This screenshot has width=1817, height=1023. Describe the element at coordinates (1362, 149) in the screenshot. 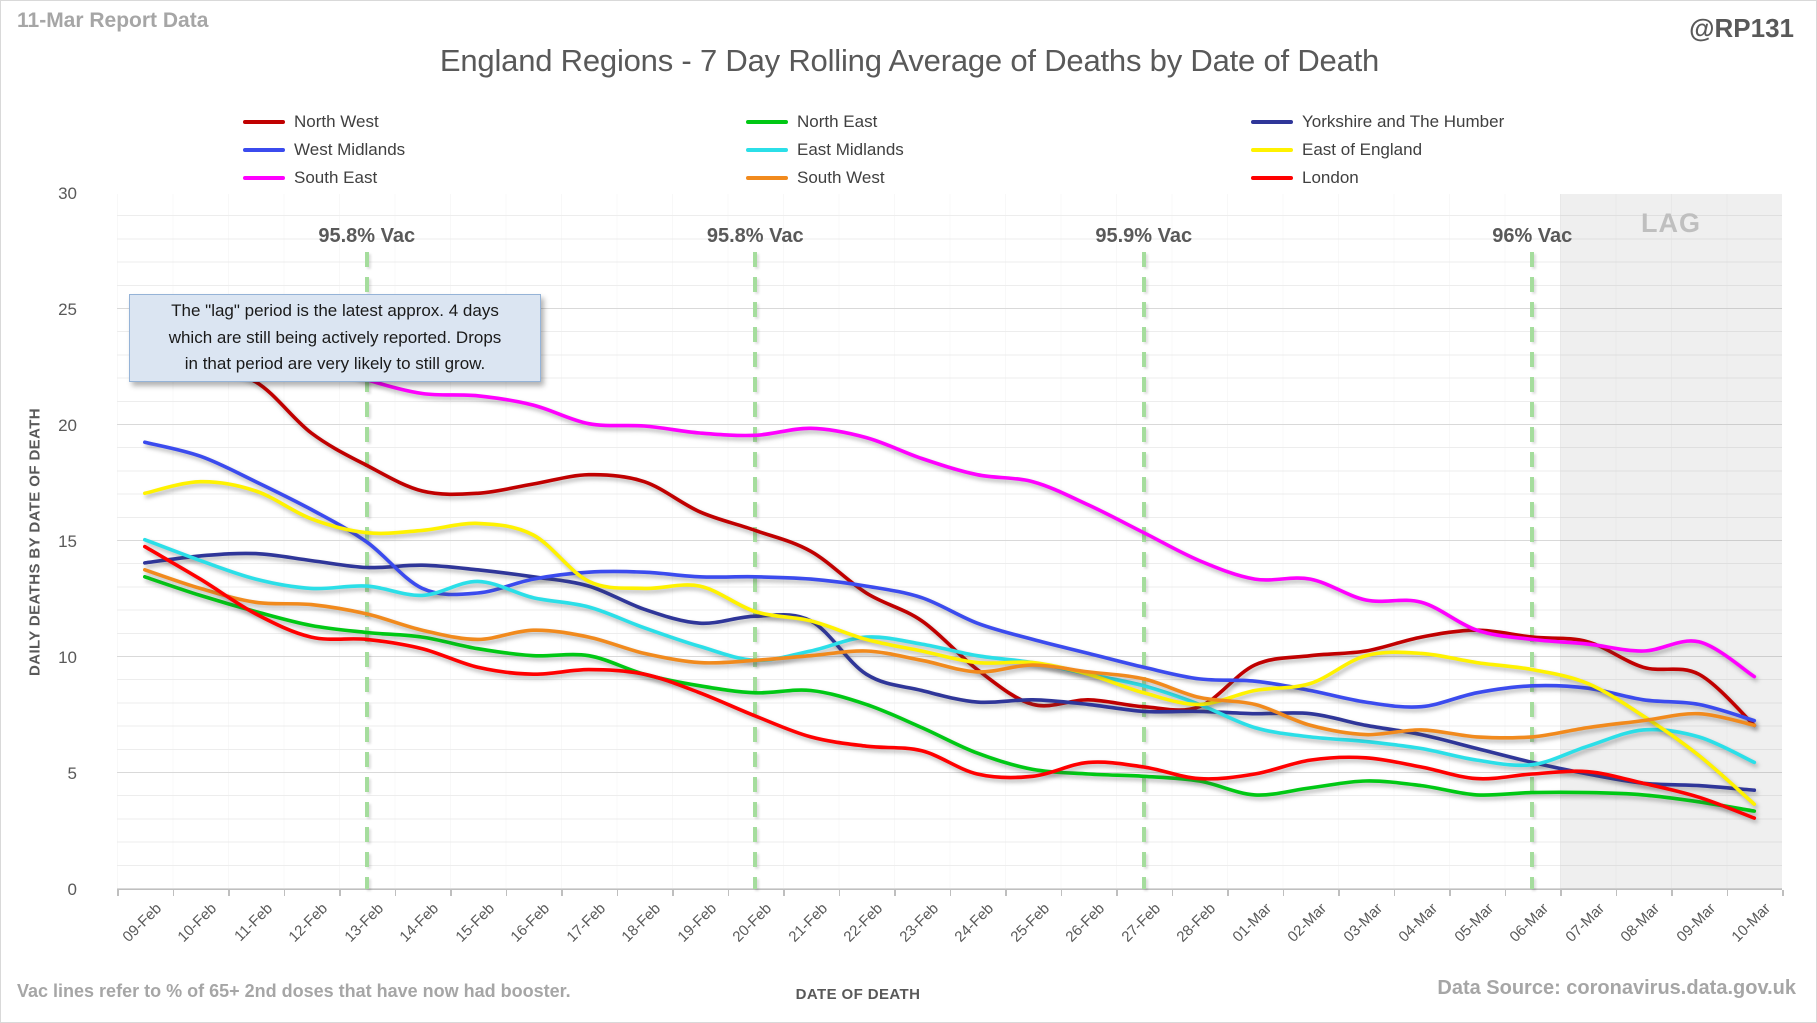

I see `legend-label: East of England` at that location.